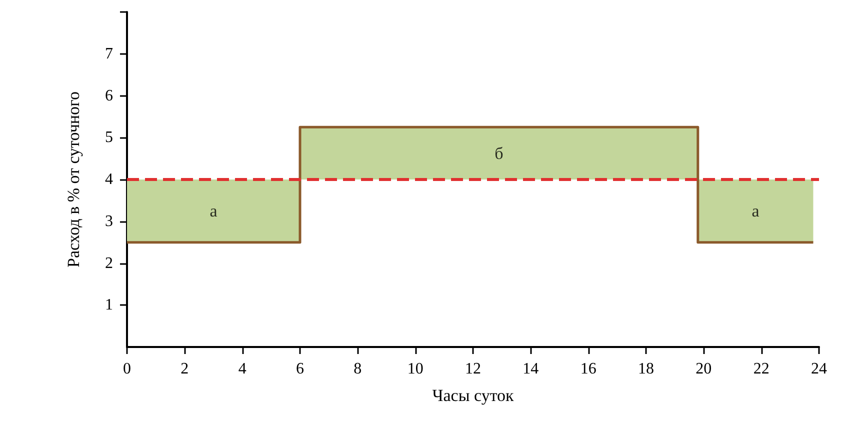 The image size is (846, 443). I want to click on x-tick-label: 22, so click(761, 369).